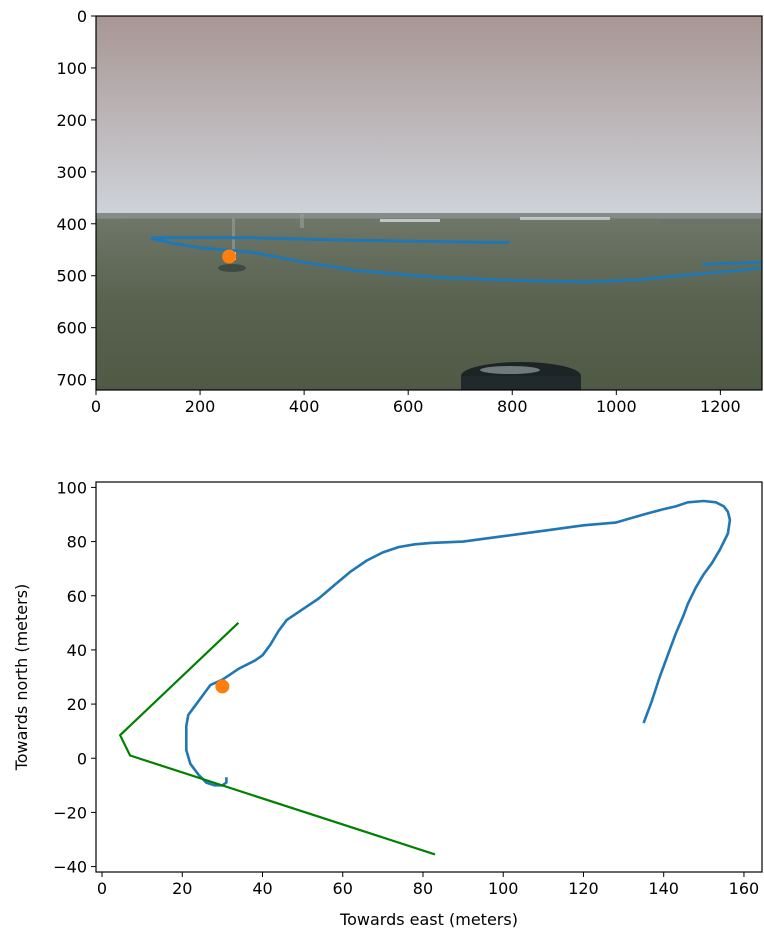 Image resolution: width=764 pixels, height=938 pixels. What do you see at coordinates (77, 704) in the screenshot?
I see `map-y-tick-label: 20` at bounding box center [77, 704].